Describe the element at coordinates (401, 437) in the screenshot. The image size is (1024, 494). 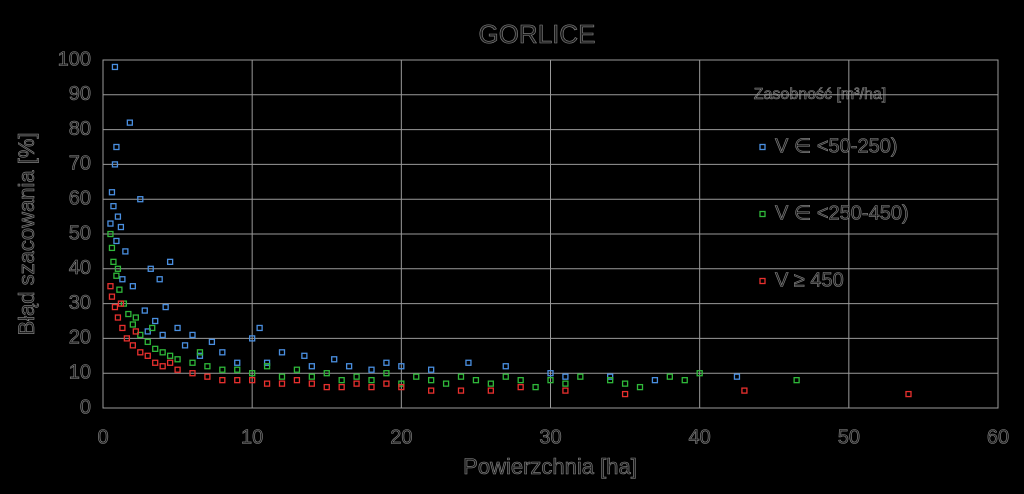
I see `x-tick-label: 20` at that location.